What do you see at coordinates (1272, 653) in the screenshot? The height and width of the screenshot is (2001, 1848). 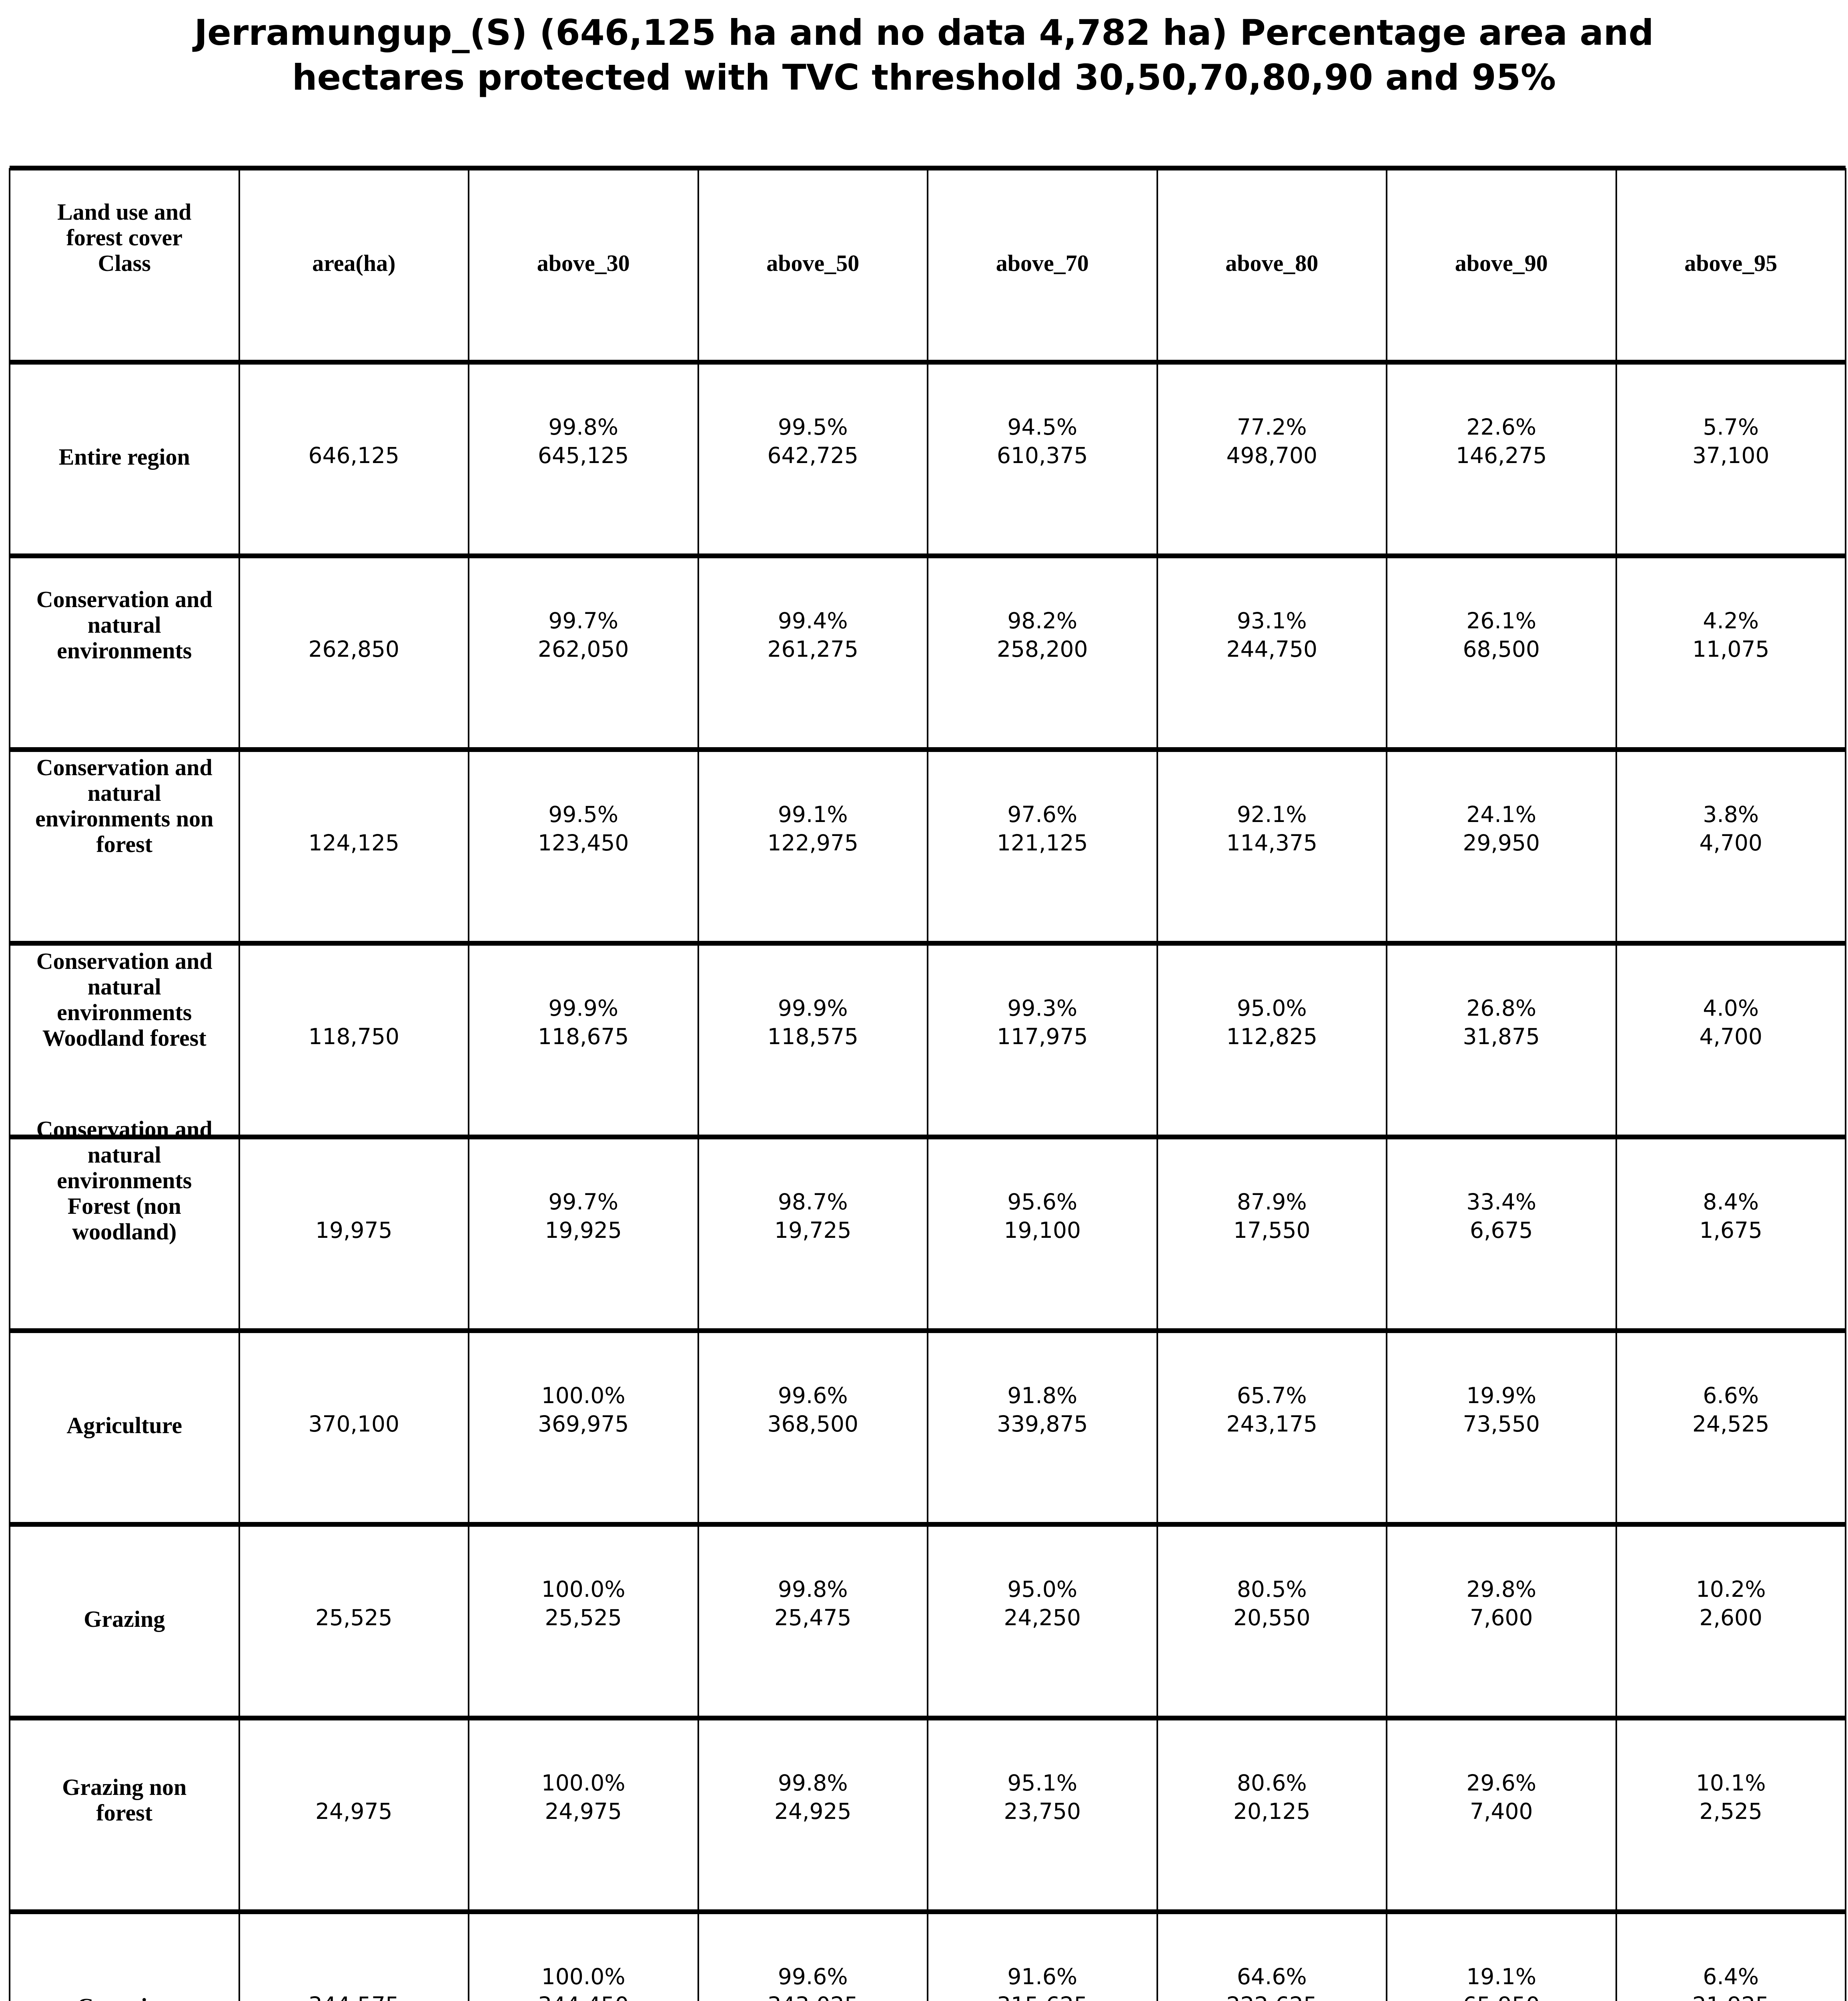 I see `cell-above_80: 93.1% 244,750` at bounding box center [1272, 653].